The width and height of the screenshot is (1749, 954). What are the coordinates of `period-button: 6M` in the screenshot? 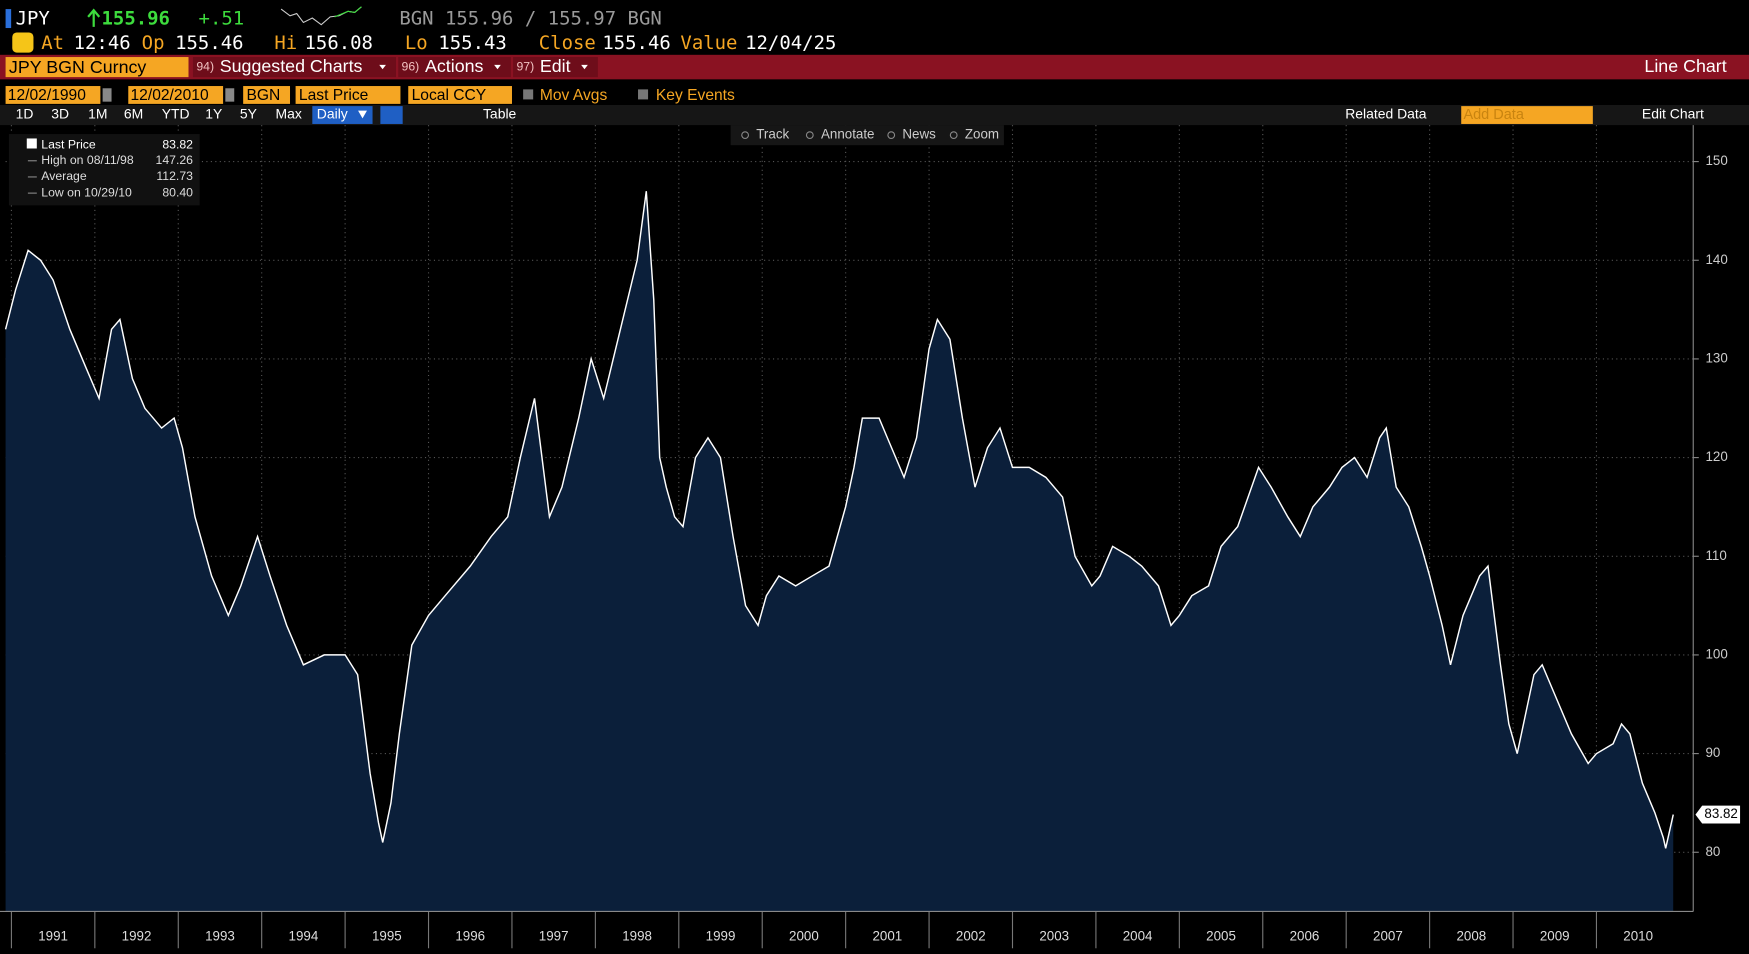 It's located at (133, 114).